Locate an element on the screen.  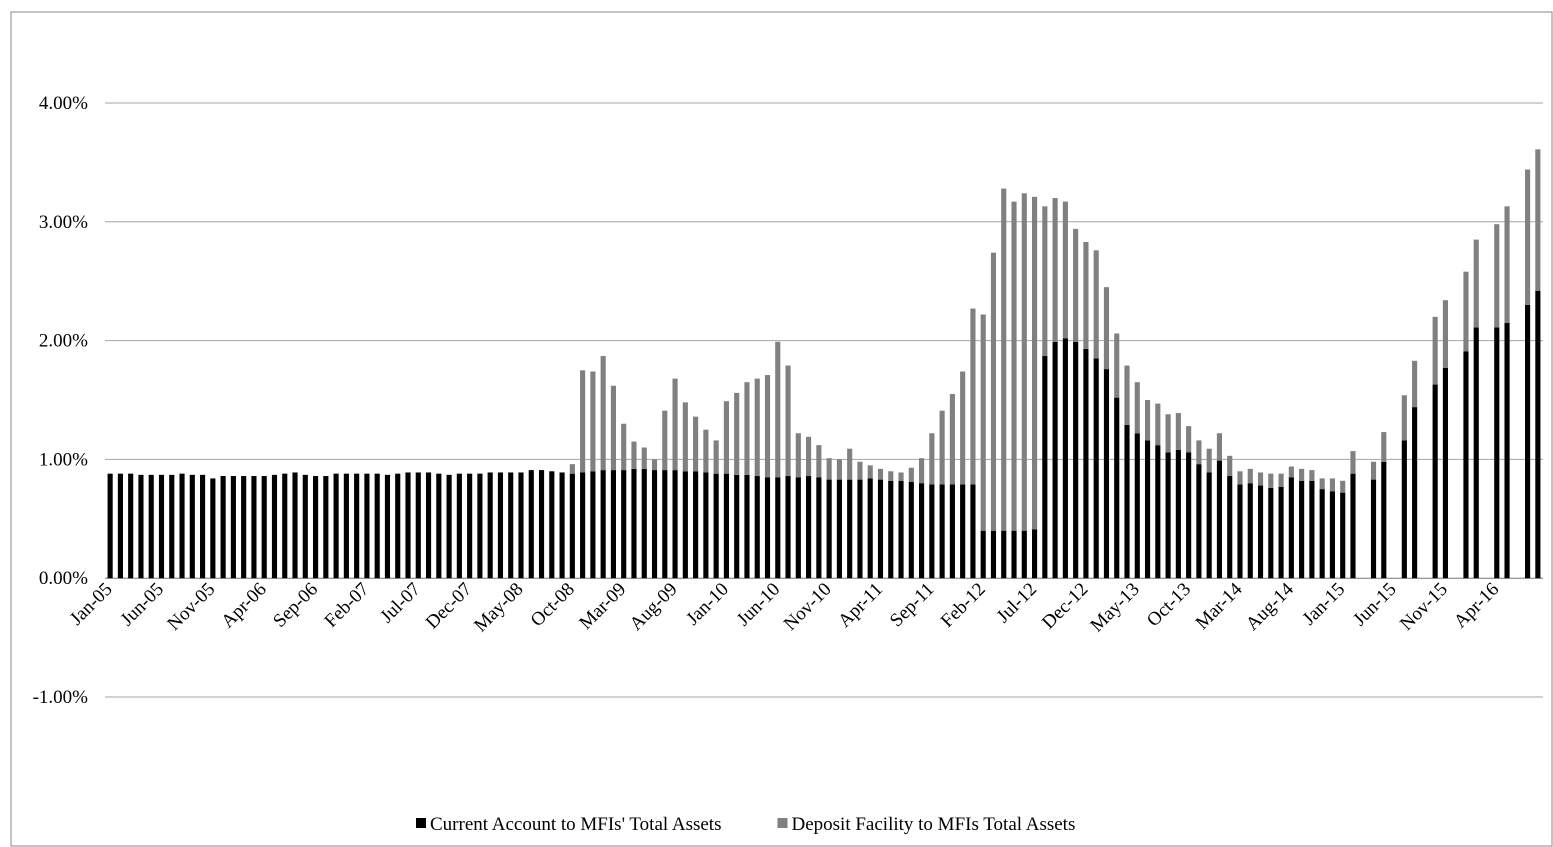
y-tick-label: 3.00% is located at coordinates (63, 222).